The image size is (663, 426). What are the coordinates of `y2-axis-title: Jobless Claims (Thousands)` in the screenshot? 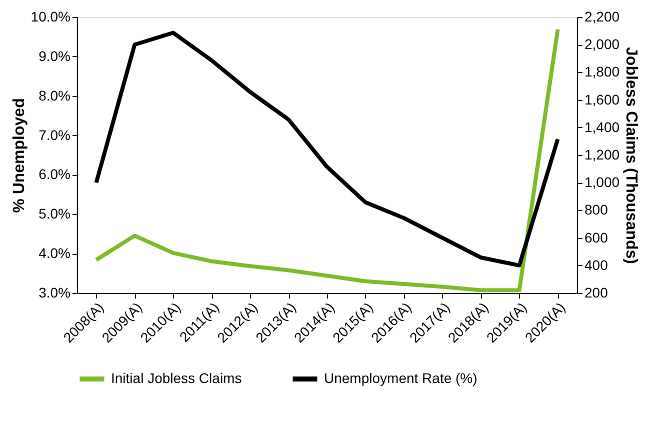 It's located at (631, 155).